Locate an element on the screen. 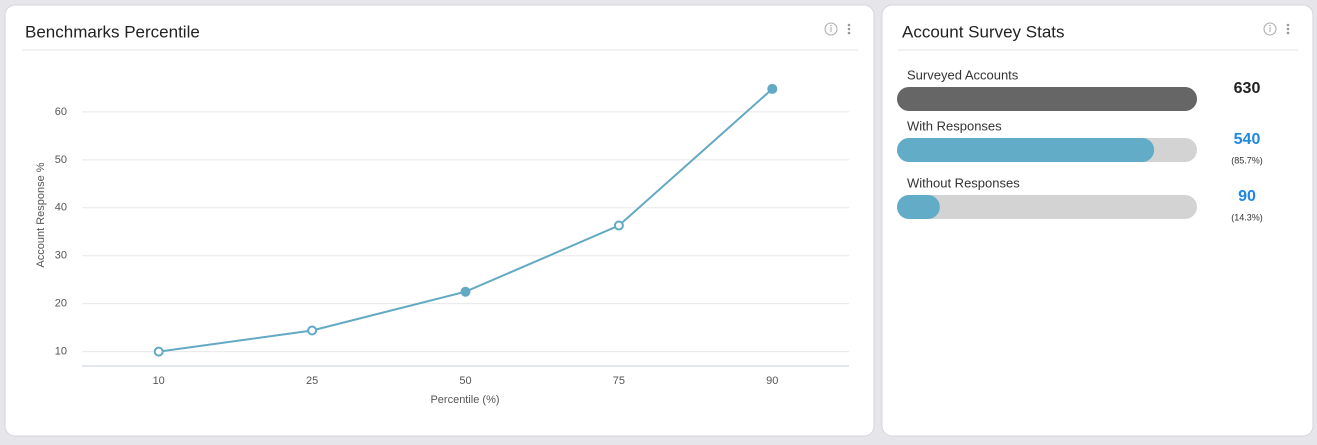 The image size is (1317, 445). y-axis-label: Account Response % is located at coordinates (41, 214).